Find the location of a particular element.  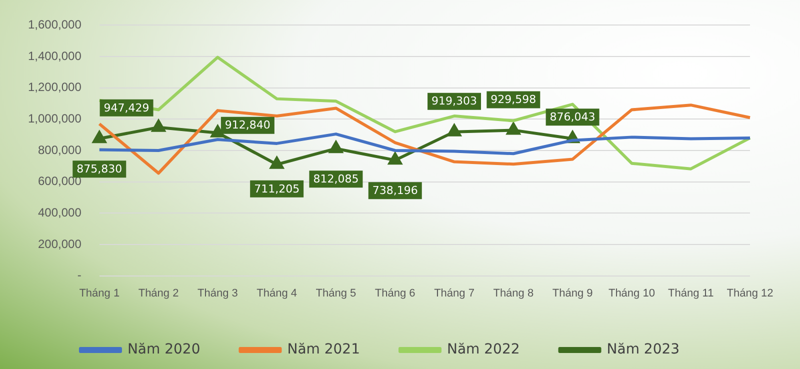

data-label: 912,840 is located at coordinates (247, 125).